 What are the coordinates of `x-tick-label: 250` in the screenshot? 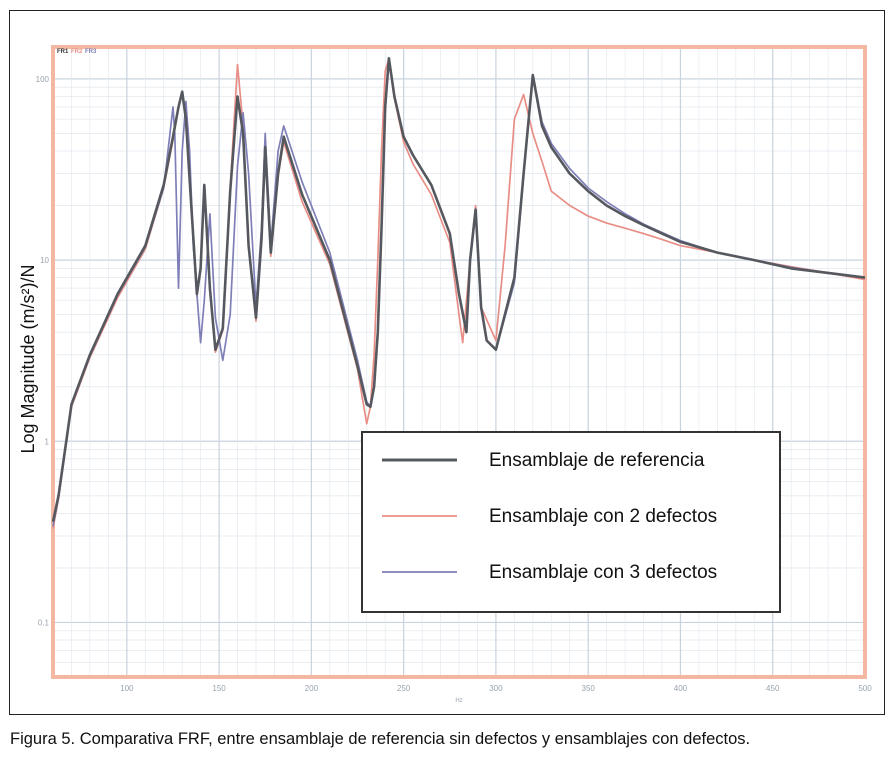 It's located at (404, 688).